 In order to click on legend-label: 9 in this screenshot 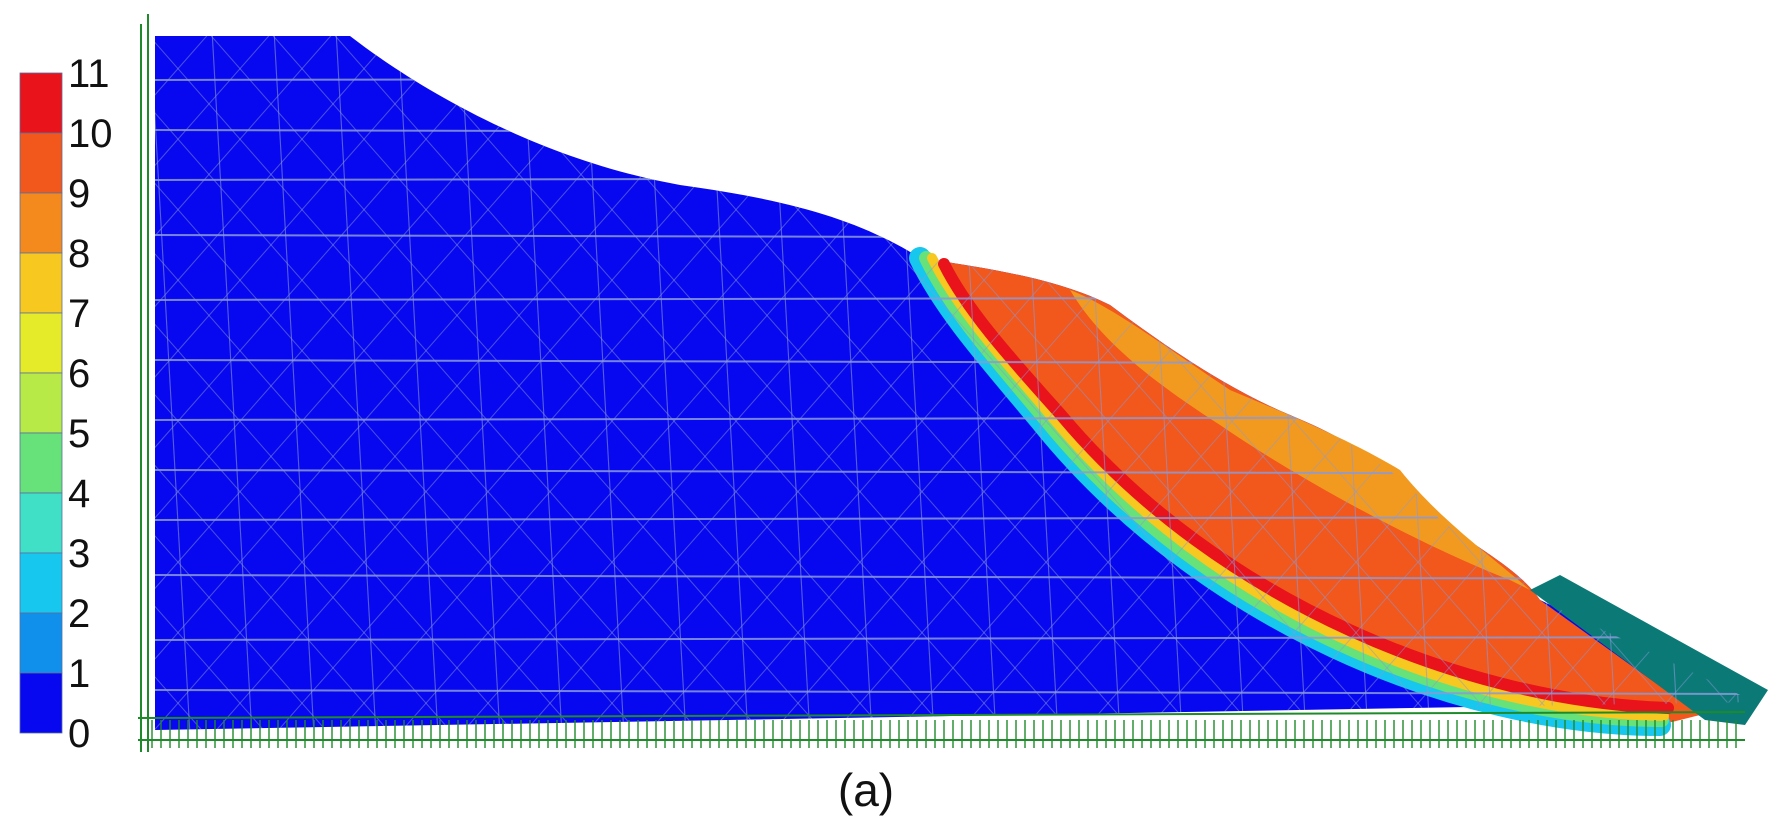, I will do `click(79, 194)`.